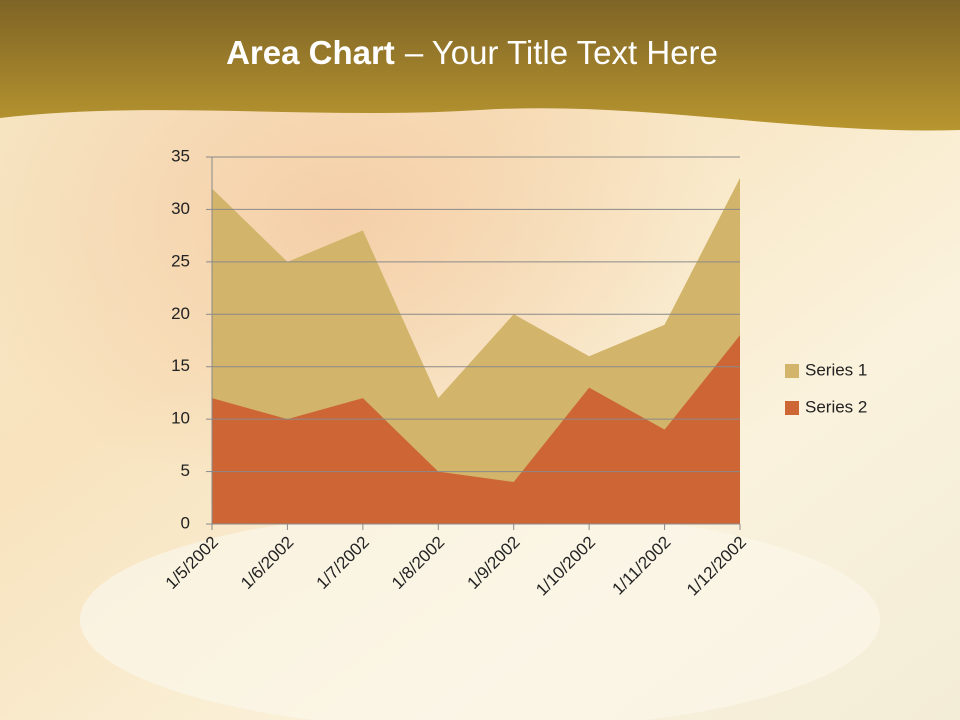  I want to click on y-tick-label: 35, so click(180, 155).